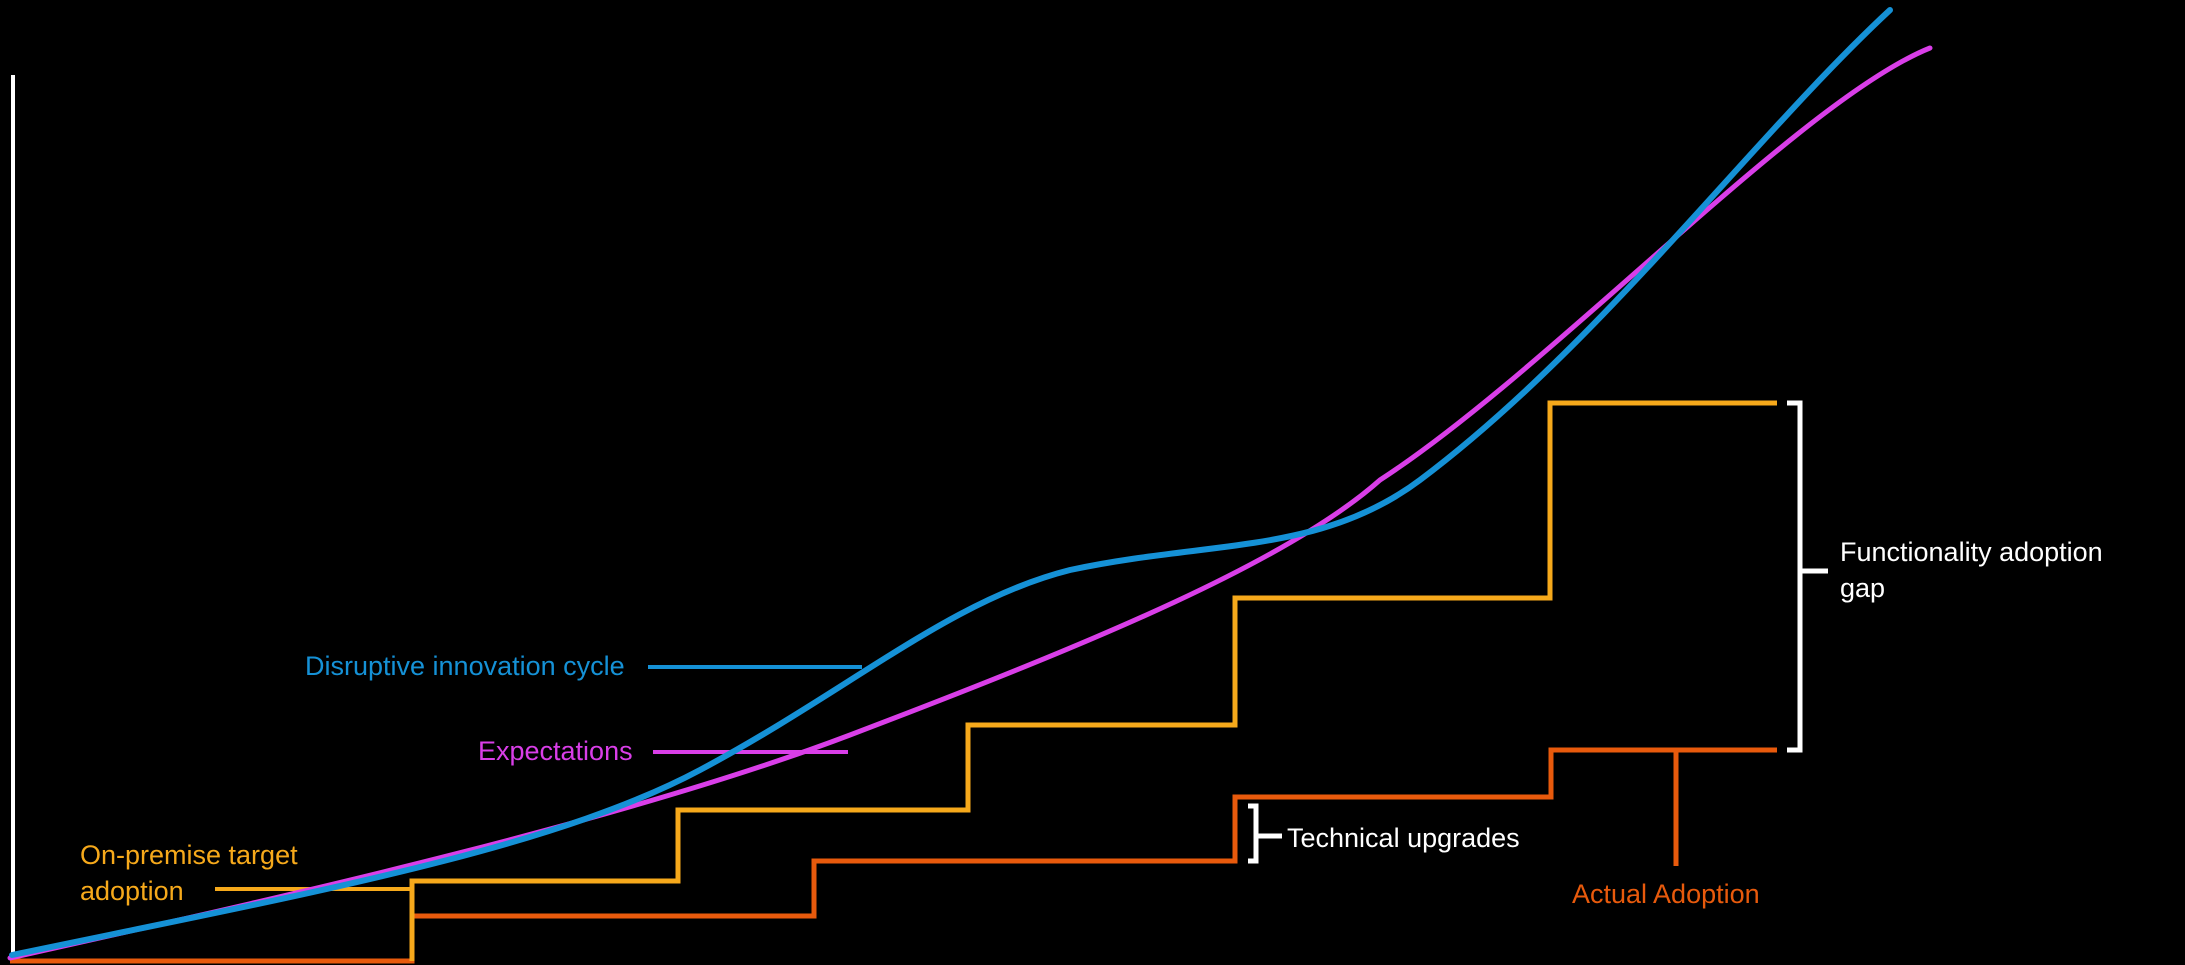 This screenshot has width=2185, height=965. Describe the element at coordinates (1863, 588) in the screenshot. I see `functionality-gap-label-line2: gap` at that location.